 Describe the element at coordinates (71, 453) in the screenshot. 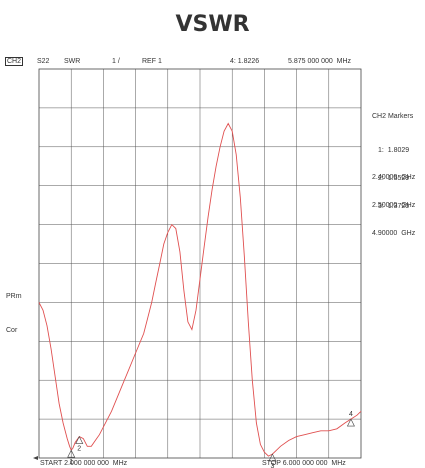

I see `marker-1-triangle` at that location.